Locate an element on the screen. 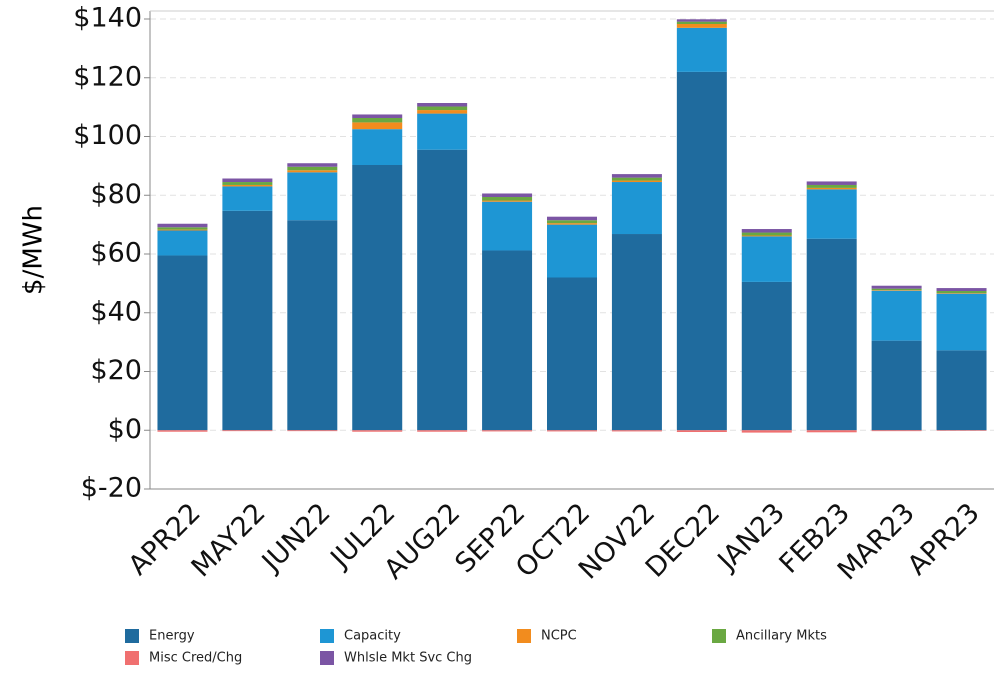  x-tick-label: DEC22 is located at coordinates (683, 540).